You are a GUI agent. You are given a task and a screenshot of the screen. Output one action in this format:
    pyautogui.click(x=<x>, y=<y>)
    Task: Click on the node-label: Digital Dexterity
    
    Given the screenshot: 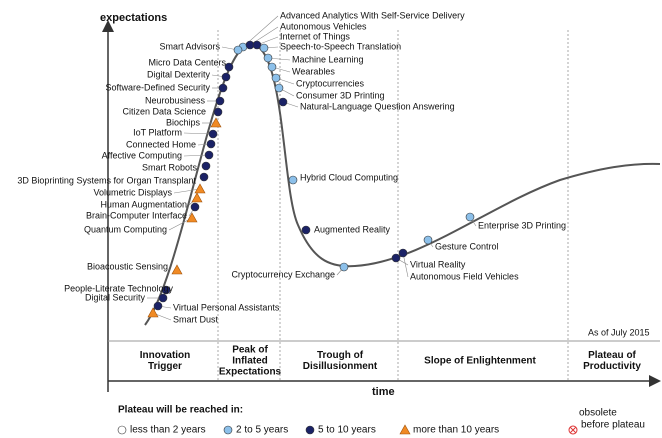 What is the action you would take?
    pyautogui.click(x=179, y=74)
    